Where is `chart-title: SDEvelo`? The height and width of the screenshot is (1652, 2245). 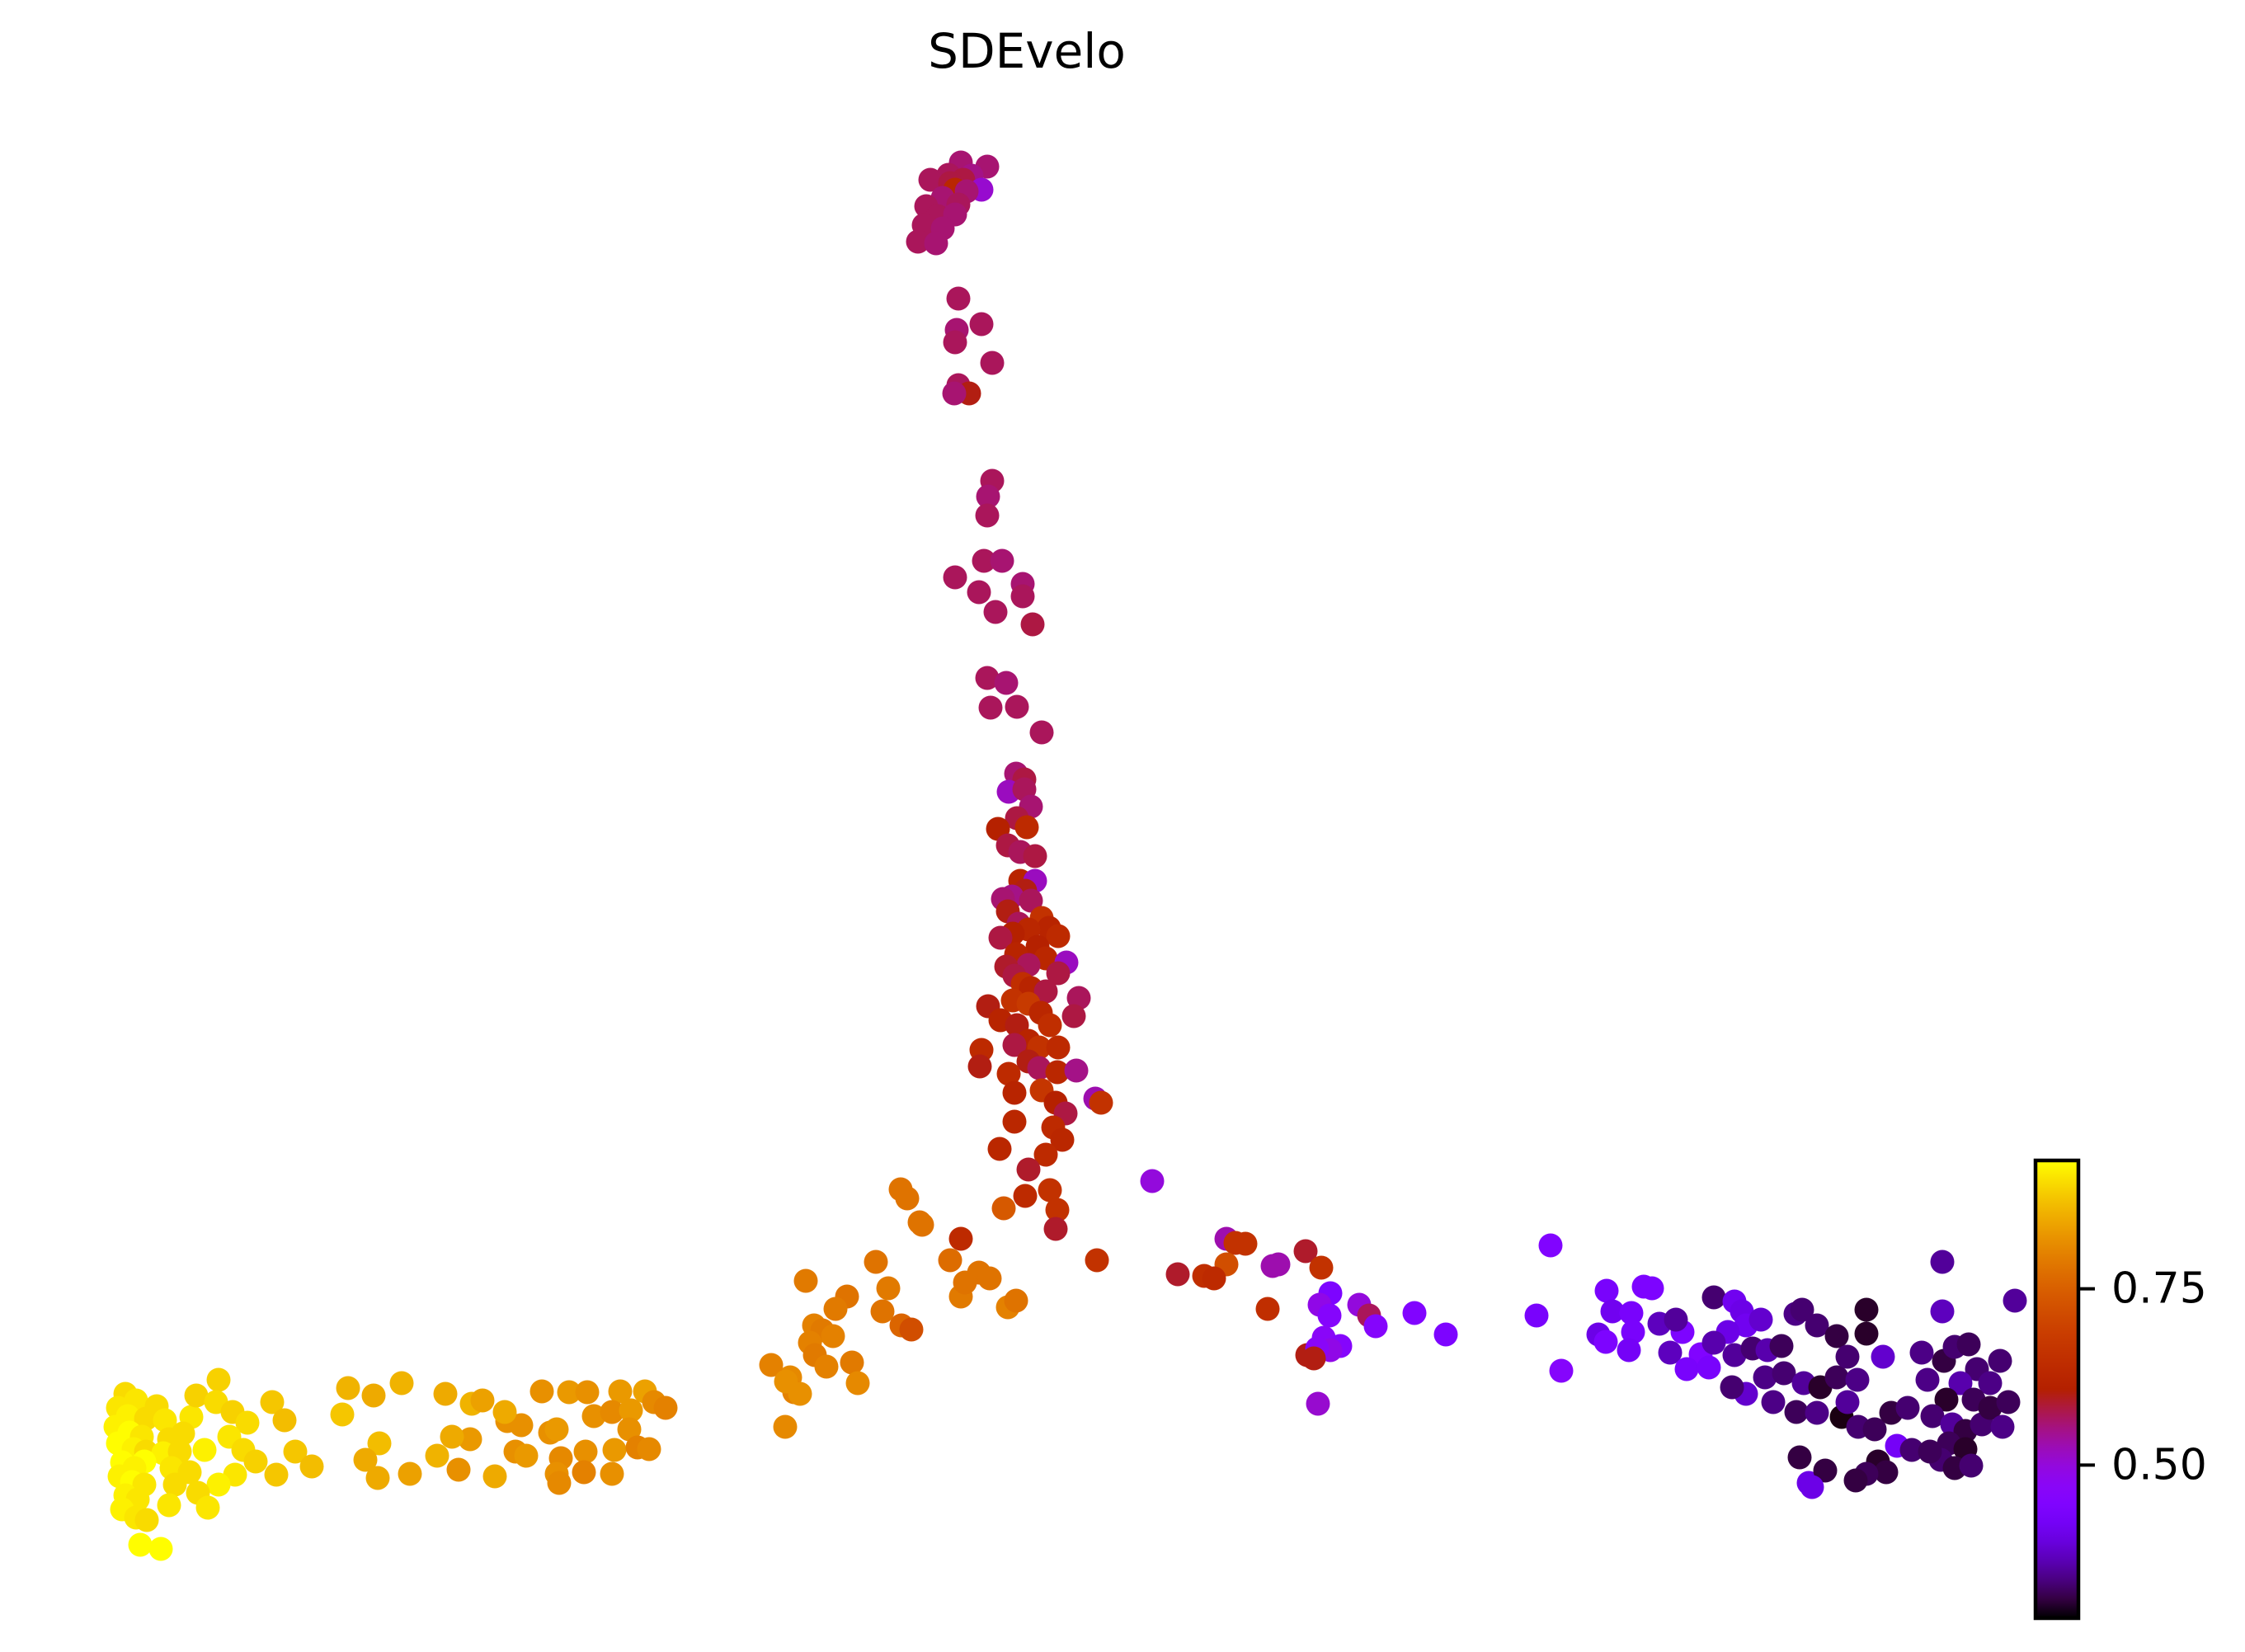 chart-title: SDEvelo is located at coordinates (1027, 51).